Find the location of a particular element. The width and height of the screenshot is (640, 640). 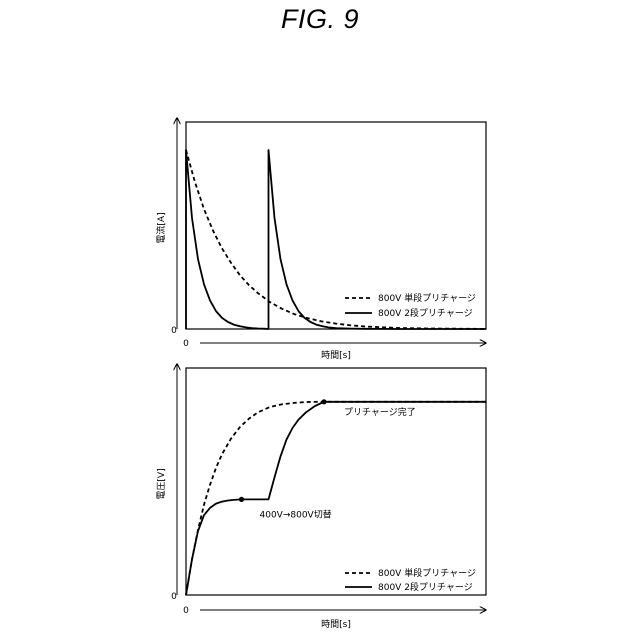

current-legend-label-two-stage: 800V 2段プリチャージ is located at coordinates (425, 313).